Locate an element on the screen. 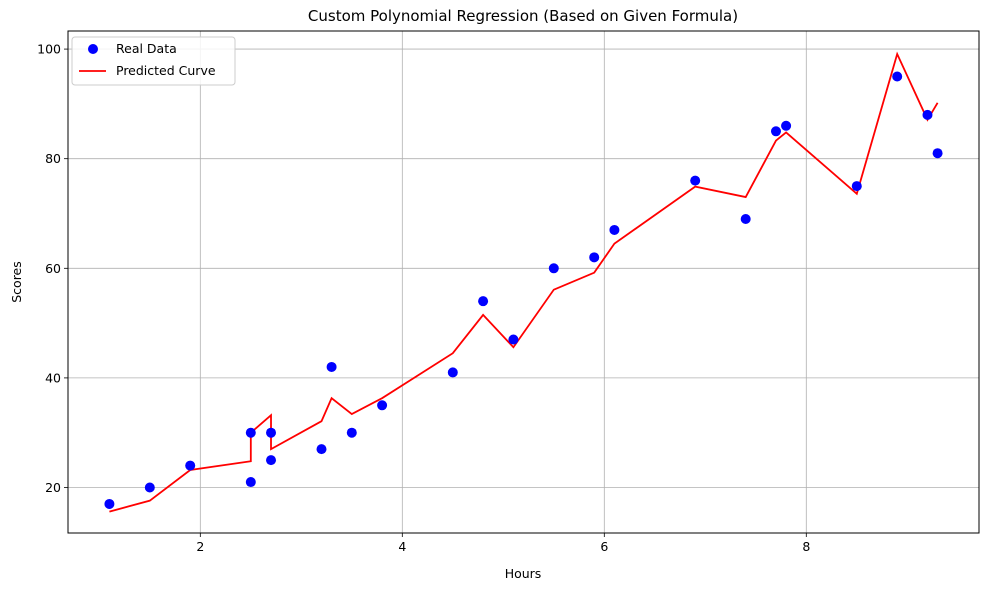 The image size is (989, 590). x-tick-label: 2 is located at coordinates (200, 546).